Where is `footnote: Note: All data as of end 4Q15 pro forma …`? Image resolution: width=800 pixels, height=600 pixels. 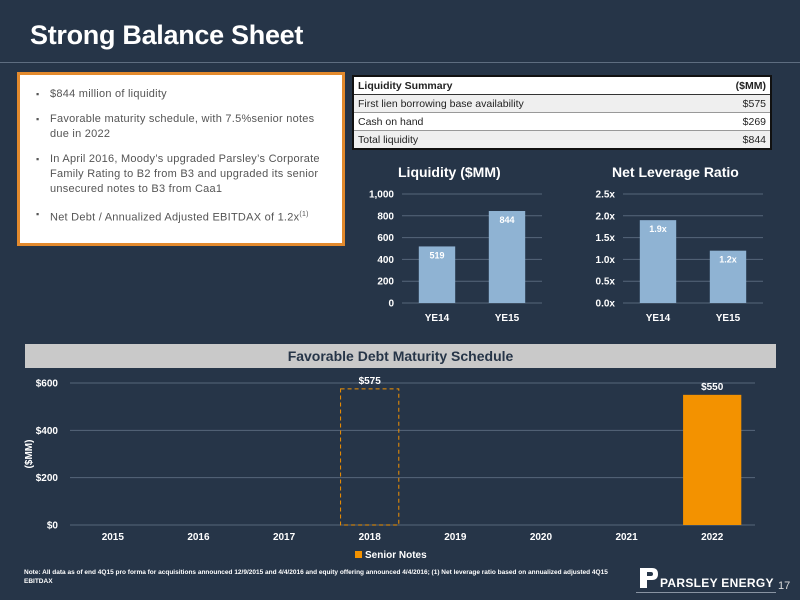 footnote: Note: All data as of end 4Q15 pro forma … is located at coordinates (316, 577).